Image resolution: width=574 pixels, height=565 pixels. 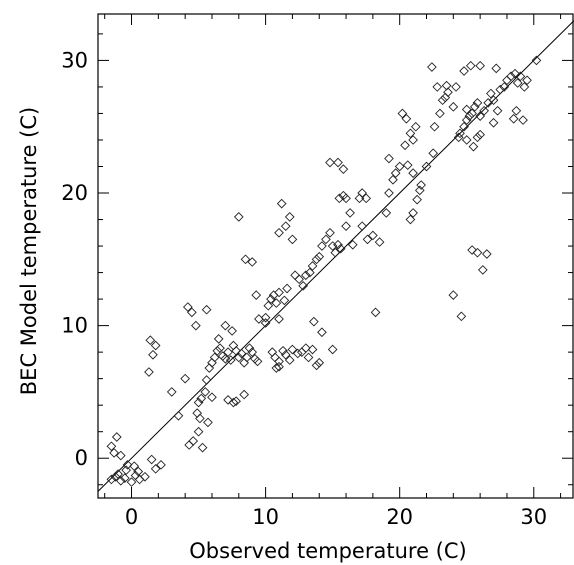 What do you see at coordinates (533, 517) in the screenshot?
I see `x-tick-label: 30` at bounding box center [533, 517].